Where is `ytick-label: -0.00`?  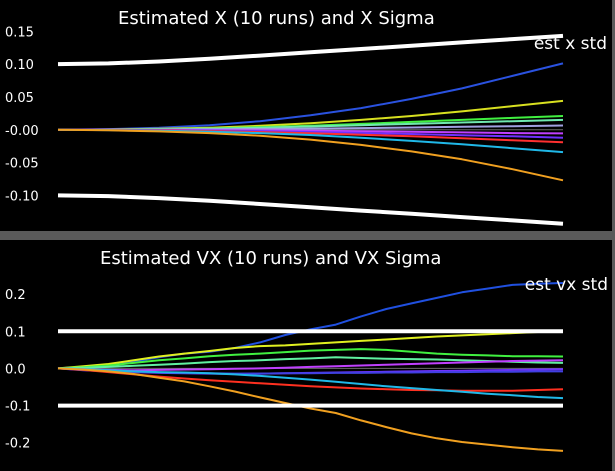 ytick-label: -0.00 is located at coordinates (22, 131).